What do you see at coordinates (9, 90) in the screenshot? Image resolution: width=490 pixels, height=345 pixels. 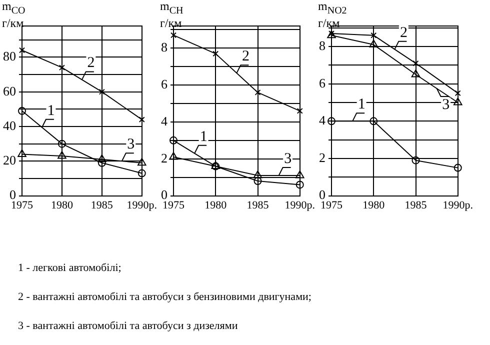 I see `y-tick-label: 60` at bounding box center [9, 90].